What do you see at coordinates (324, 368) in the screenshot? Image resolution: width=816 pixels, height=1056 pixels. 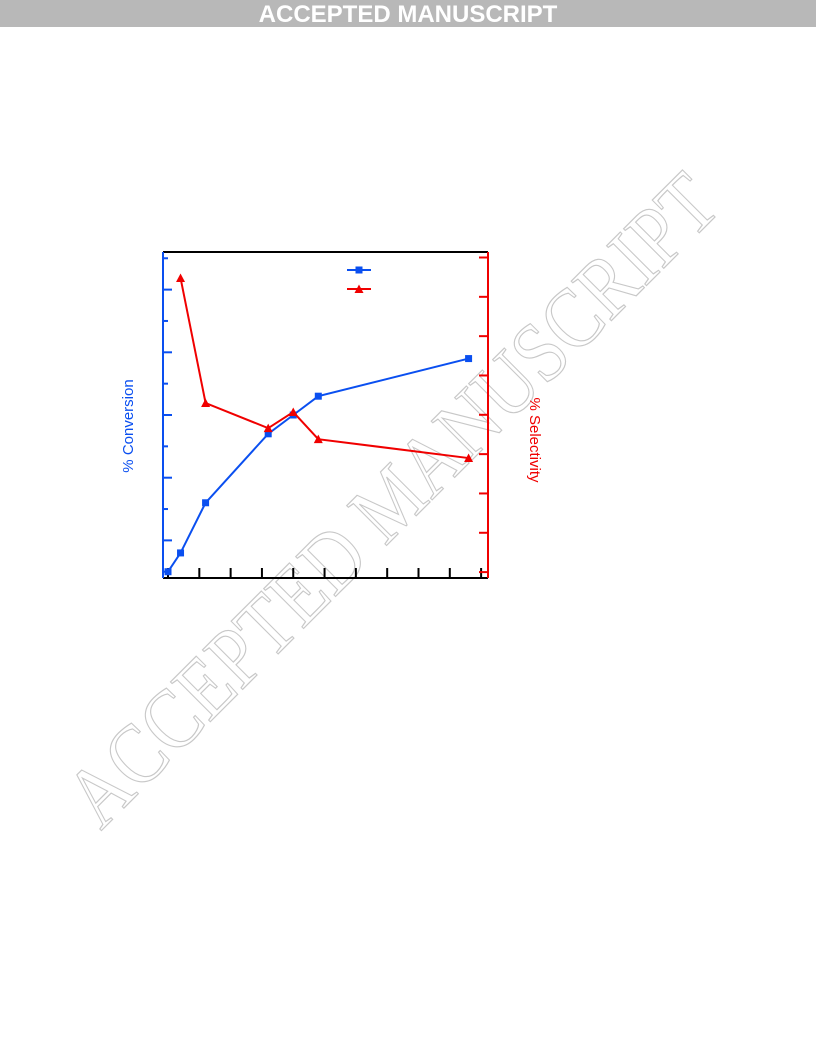 I see `series-line` at bounding box center [324, 368].